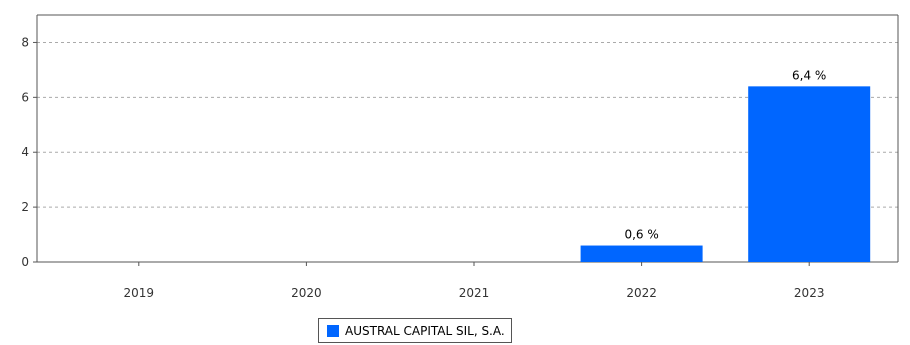  I want to click on data-label: 0,6 %, so click(641, 235).